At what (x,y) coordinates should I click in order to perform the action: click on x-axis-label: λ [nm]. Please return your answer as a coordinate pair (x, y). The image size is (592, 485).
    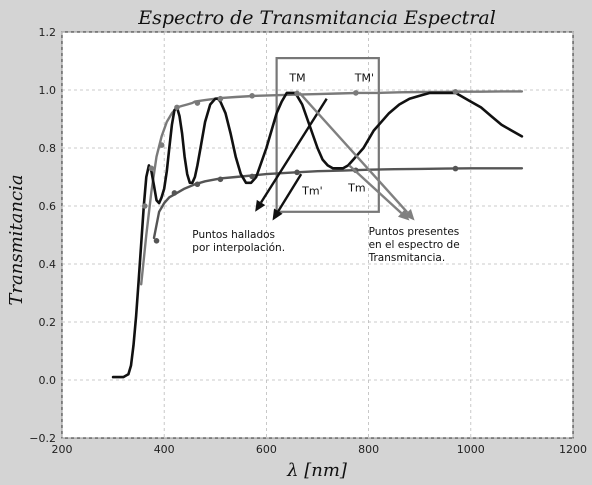
    Looking at the image, I should click on (317, 470).